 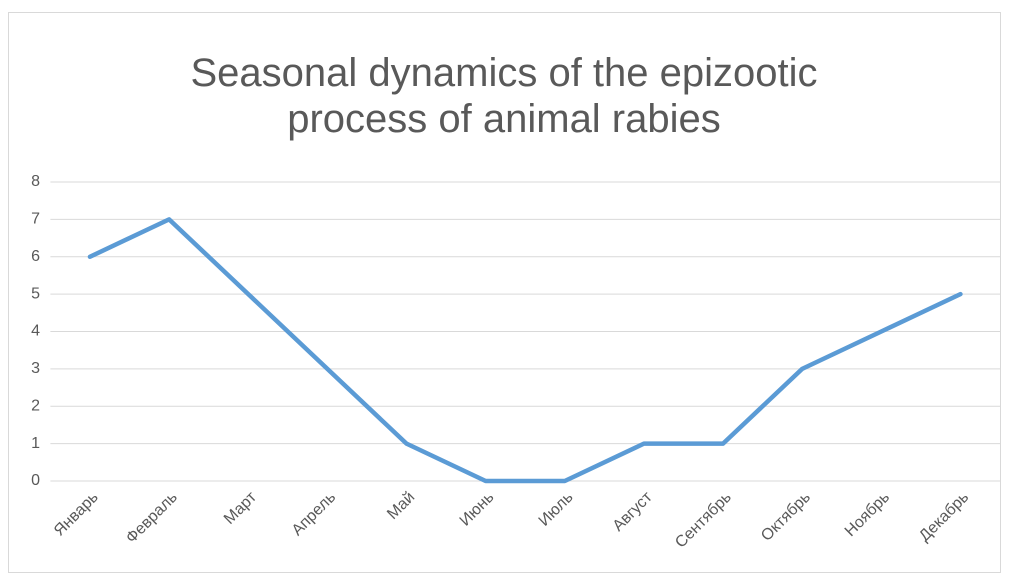 I want to click on y-tick-label: 4, so click(x=35, y=331).